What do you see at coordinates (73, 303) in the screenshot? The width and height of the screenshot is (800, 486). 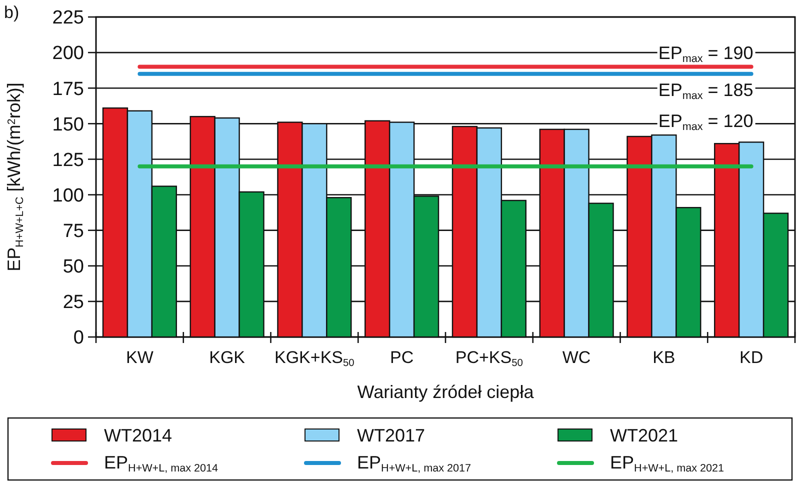 I see `y-tick-label: 25` at bounding box center [73, 303].